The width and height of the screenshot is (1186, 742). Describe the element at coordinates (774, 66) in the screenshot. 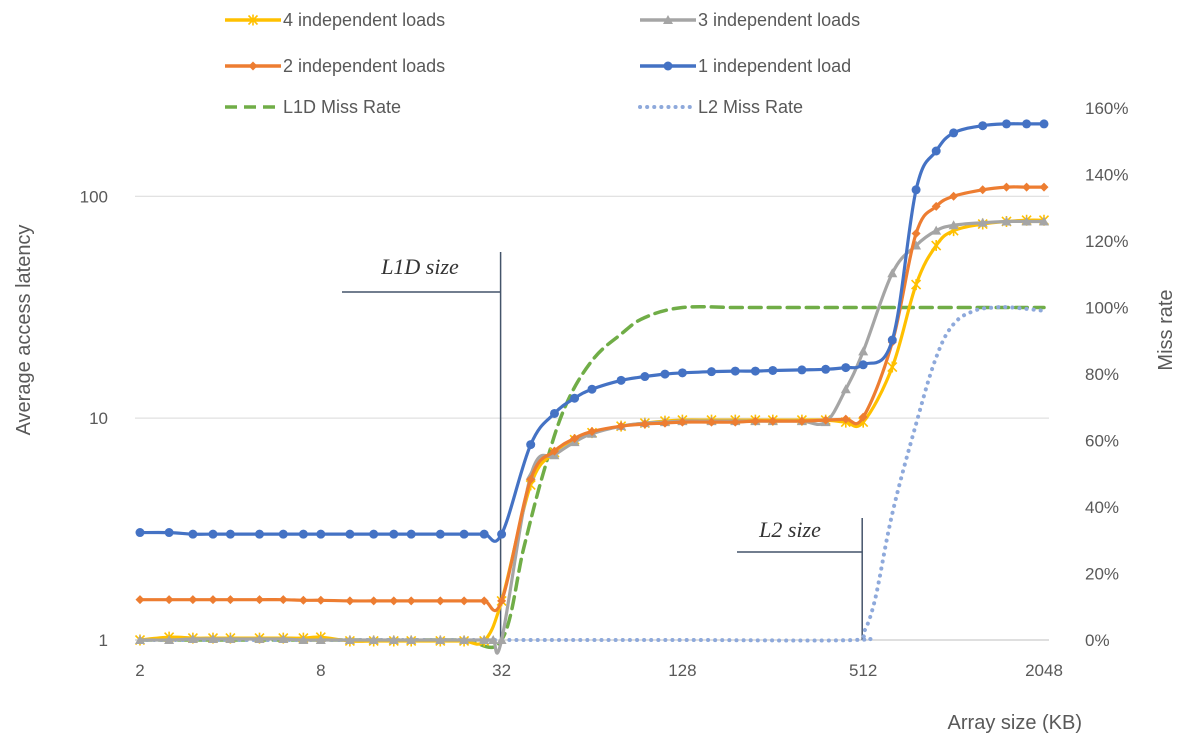

I see `legend-label: 1 independent load` at that location.